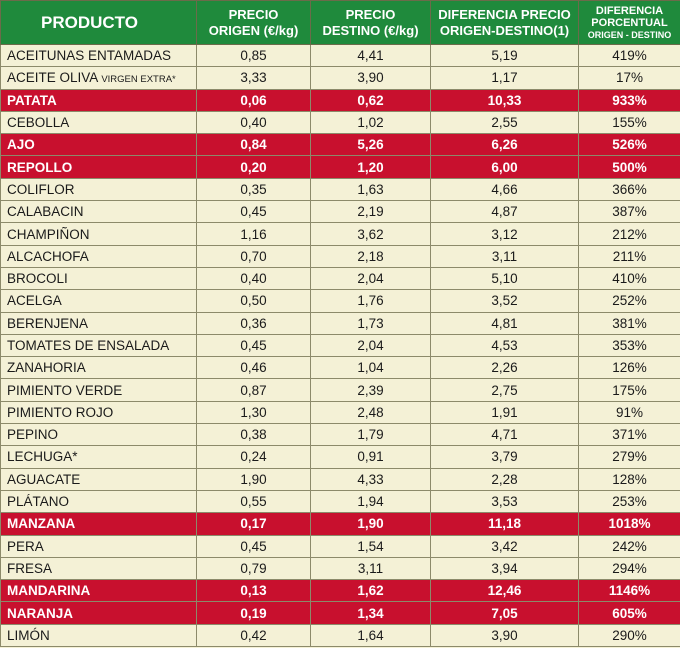 This screenshot has width=680, height=648. Describe the element at coordinates (40, 613) in the screenshot. I see `producto-name: NARANJA` at that location.